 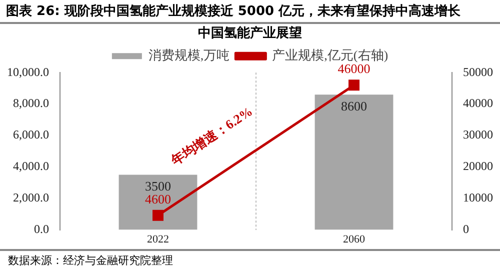 I want to click on data-label: 4600, so click(x=158, y=198).